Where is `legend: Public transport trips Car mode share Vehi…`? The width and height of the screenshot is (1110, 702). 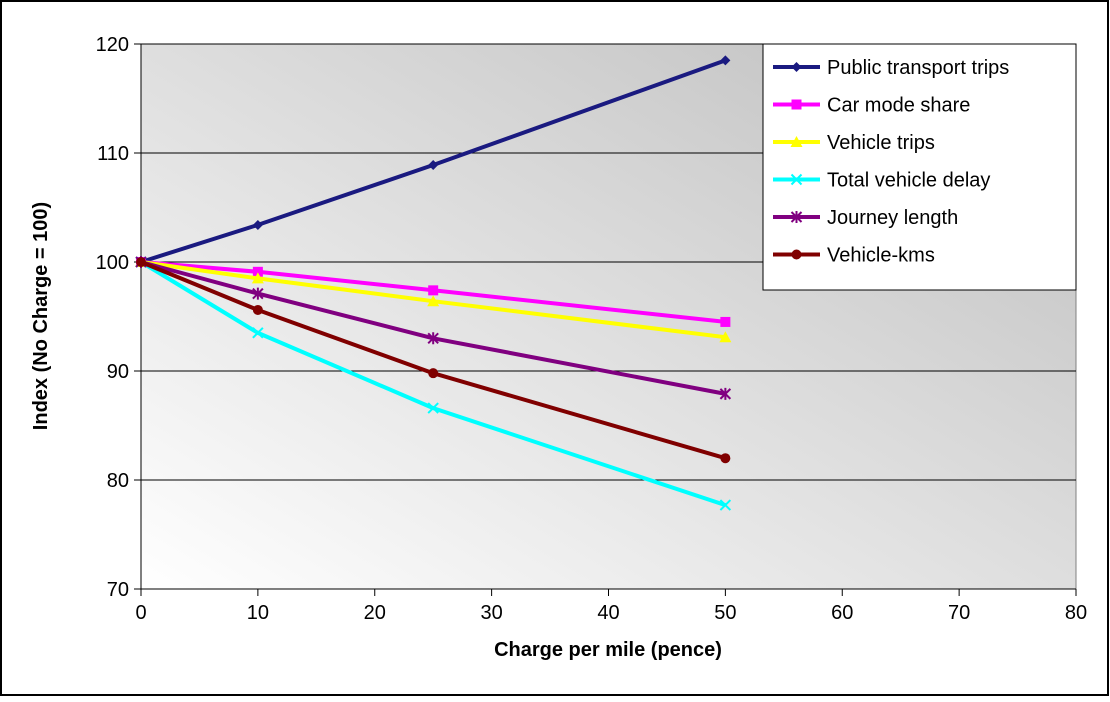
legend: Public transport trips Car mode share Vehi… is located at coordinates (919, 167).